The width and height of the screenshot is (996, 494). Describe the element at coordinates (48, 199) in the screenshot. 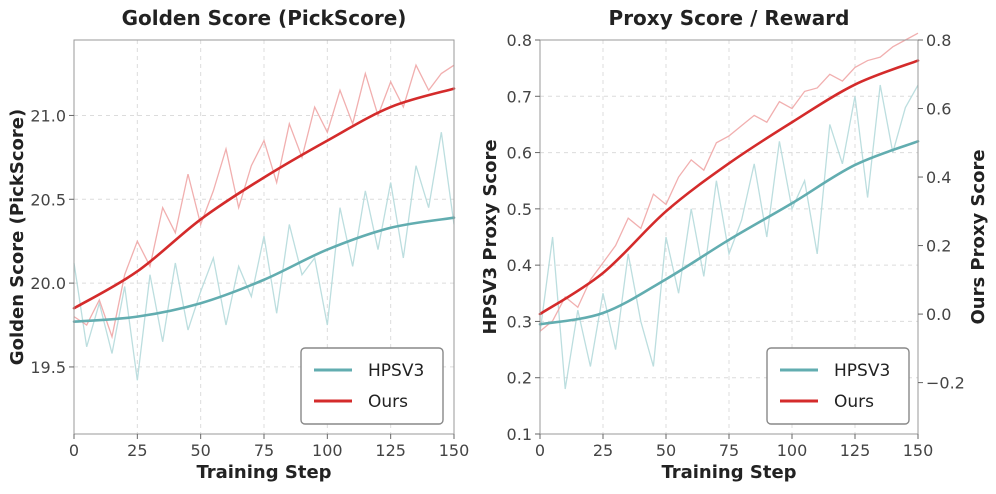

I see `y-tick-label: 20.5` at that location.